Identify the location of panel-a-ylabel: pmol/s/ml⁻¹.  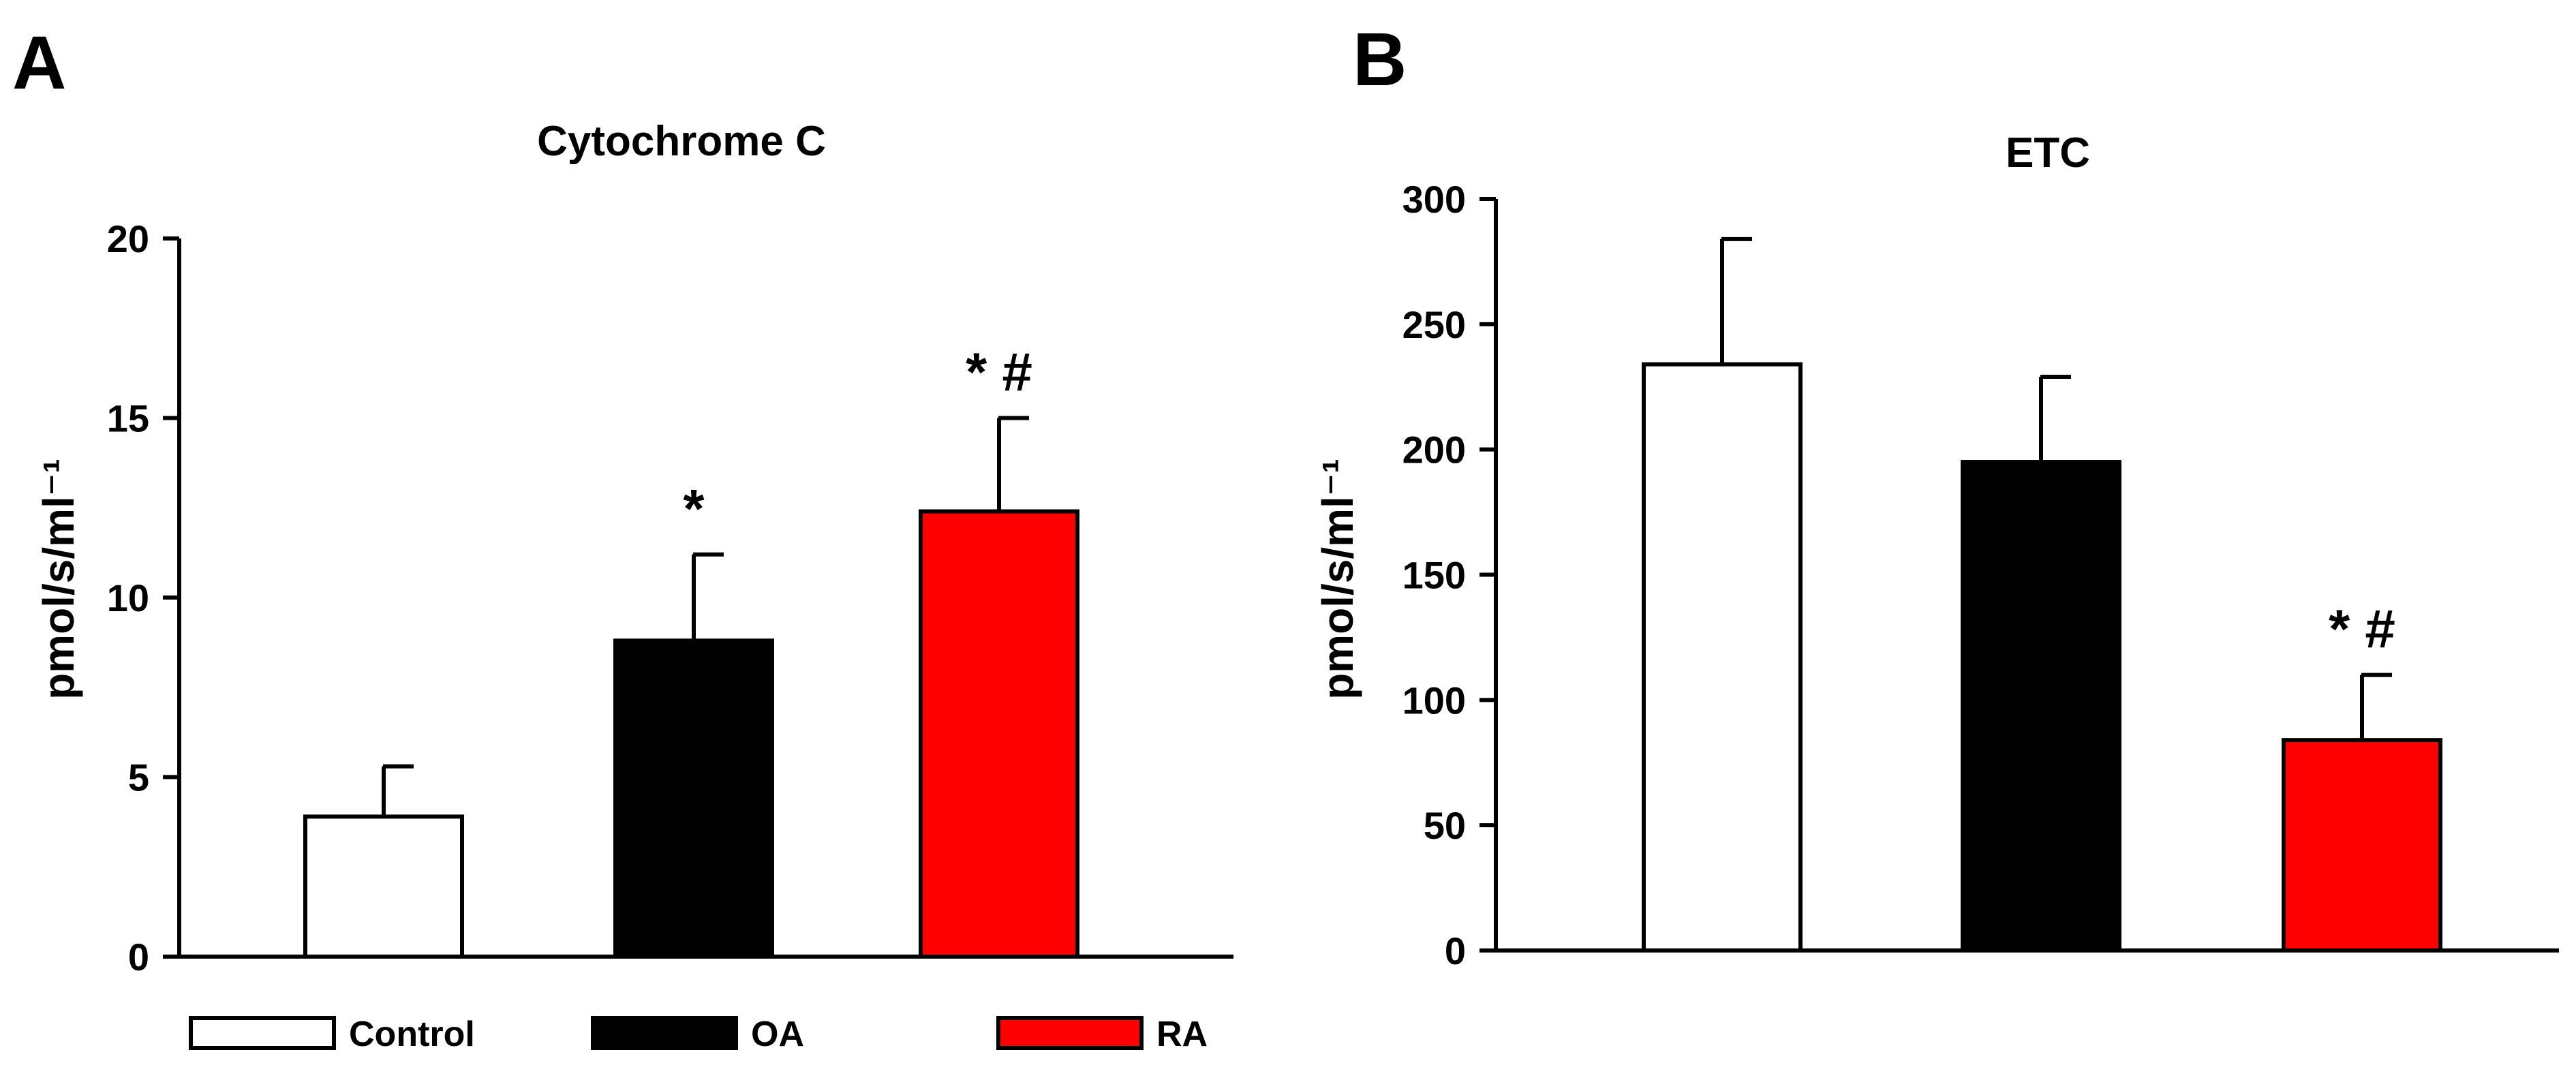
(58, 579).